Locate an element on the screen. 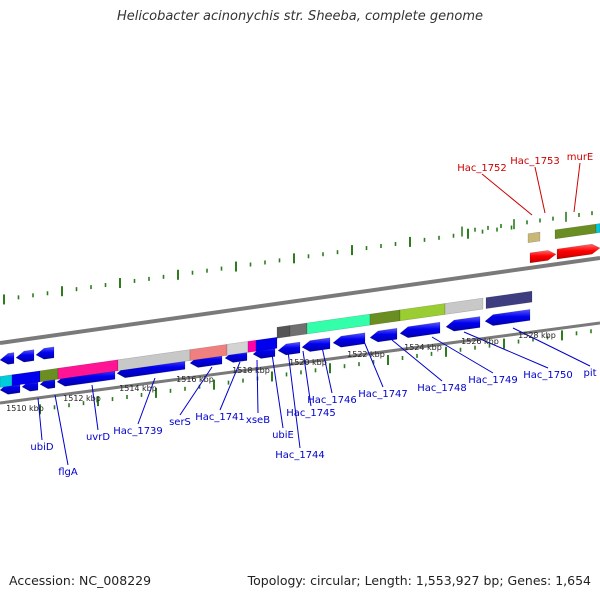  gene-label: flgA is located at coordinates (68, 472).